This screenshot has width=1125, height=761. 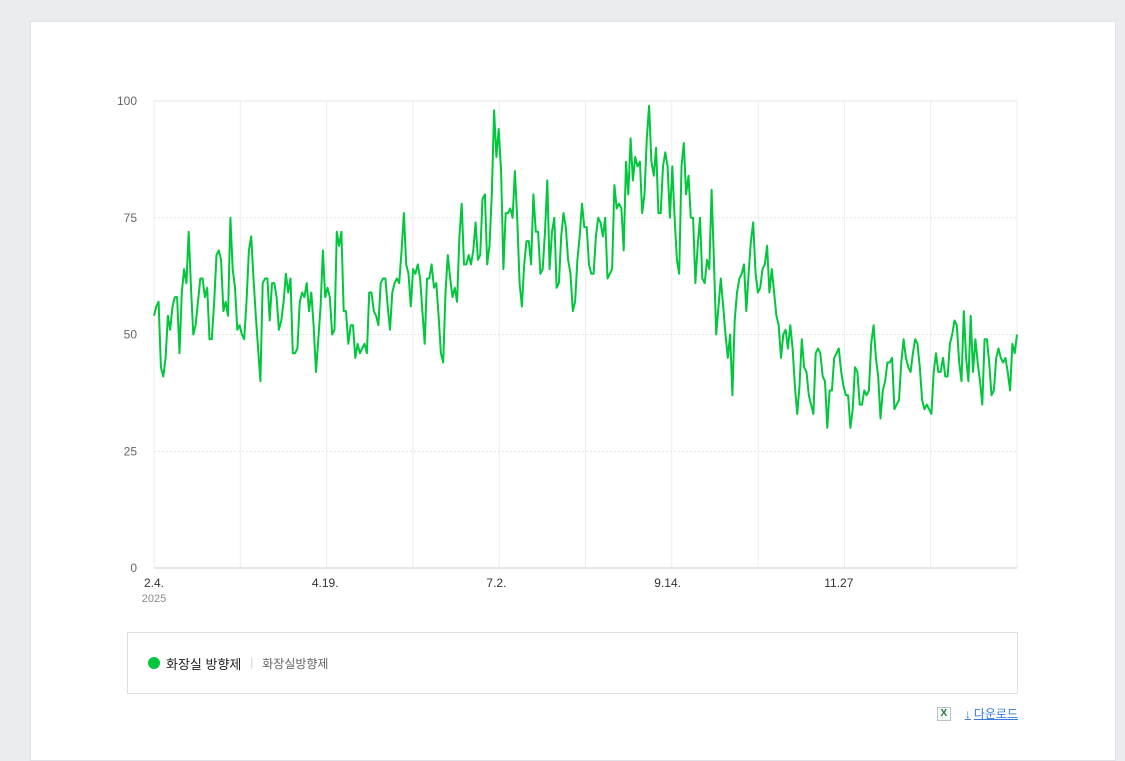 I want to click on legend-series-name: 화장실 방향제, so click(x=204, y=664).